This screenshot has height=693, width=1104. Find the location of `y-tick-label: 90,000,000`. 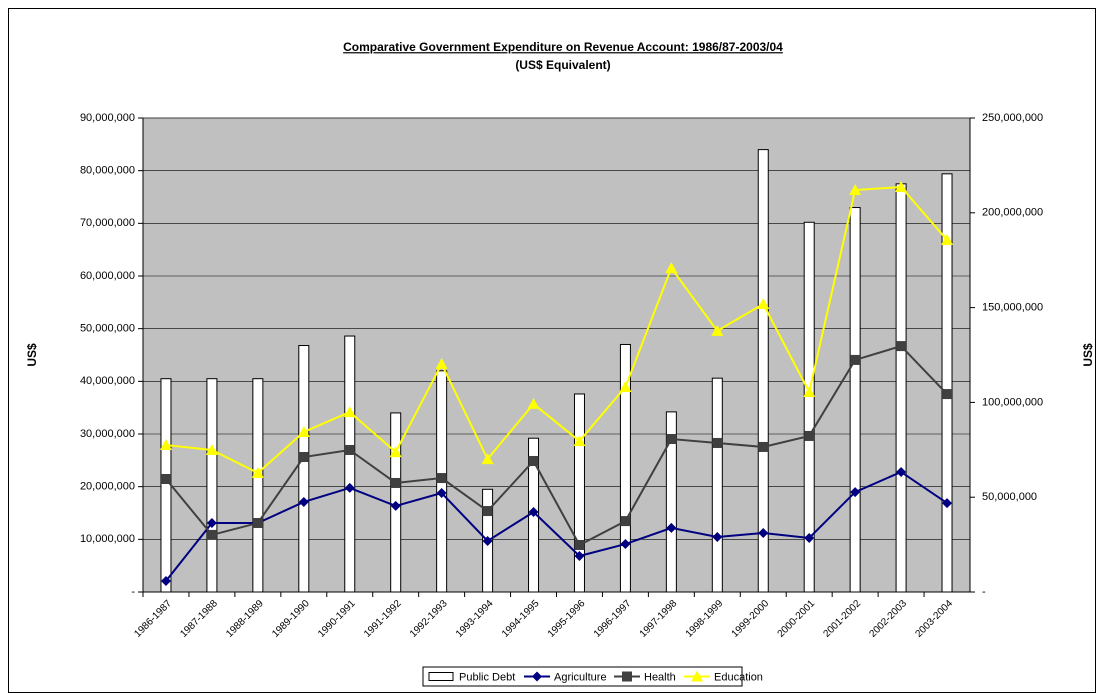

y-tick-label: 90,000,000 is located at coordinates (107, 118).